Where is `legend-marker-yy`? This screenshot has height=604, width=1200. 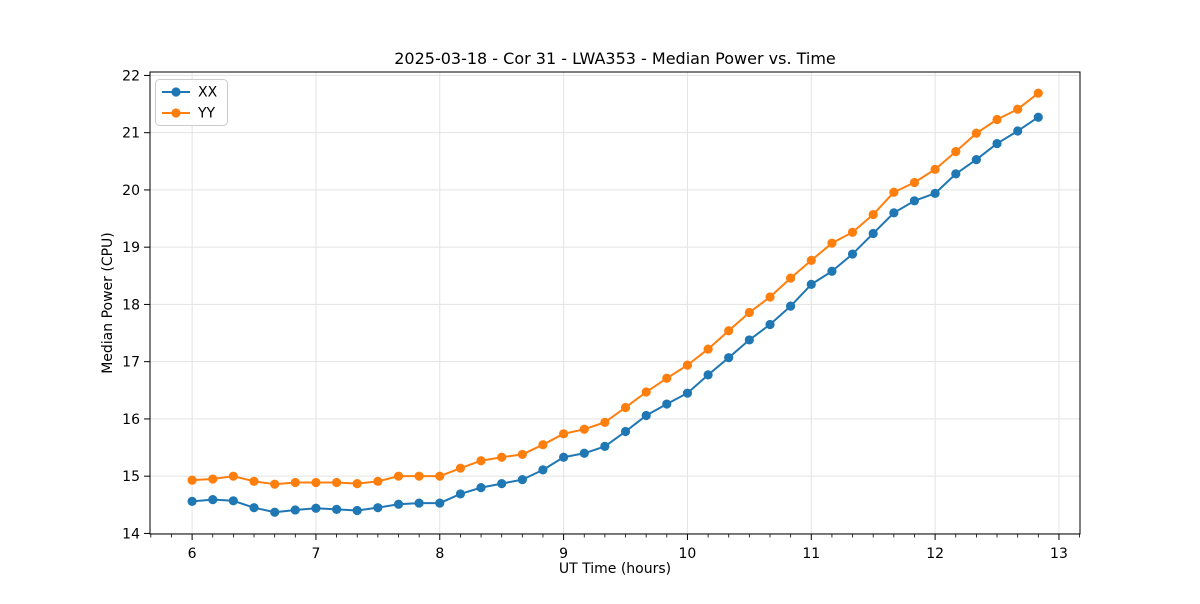 legend-marker-yy is located at coordinates (176, 113).